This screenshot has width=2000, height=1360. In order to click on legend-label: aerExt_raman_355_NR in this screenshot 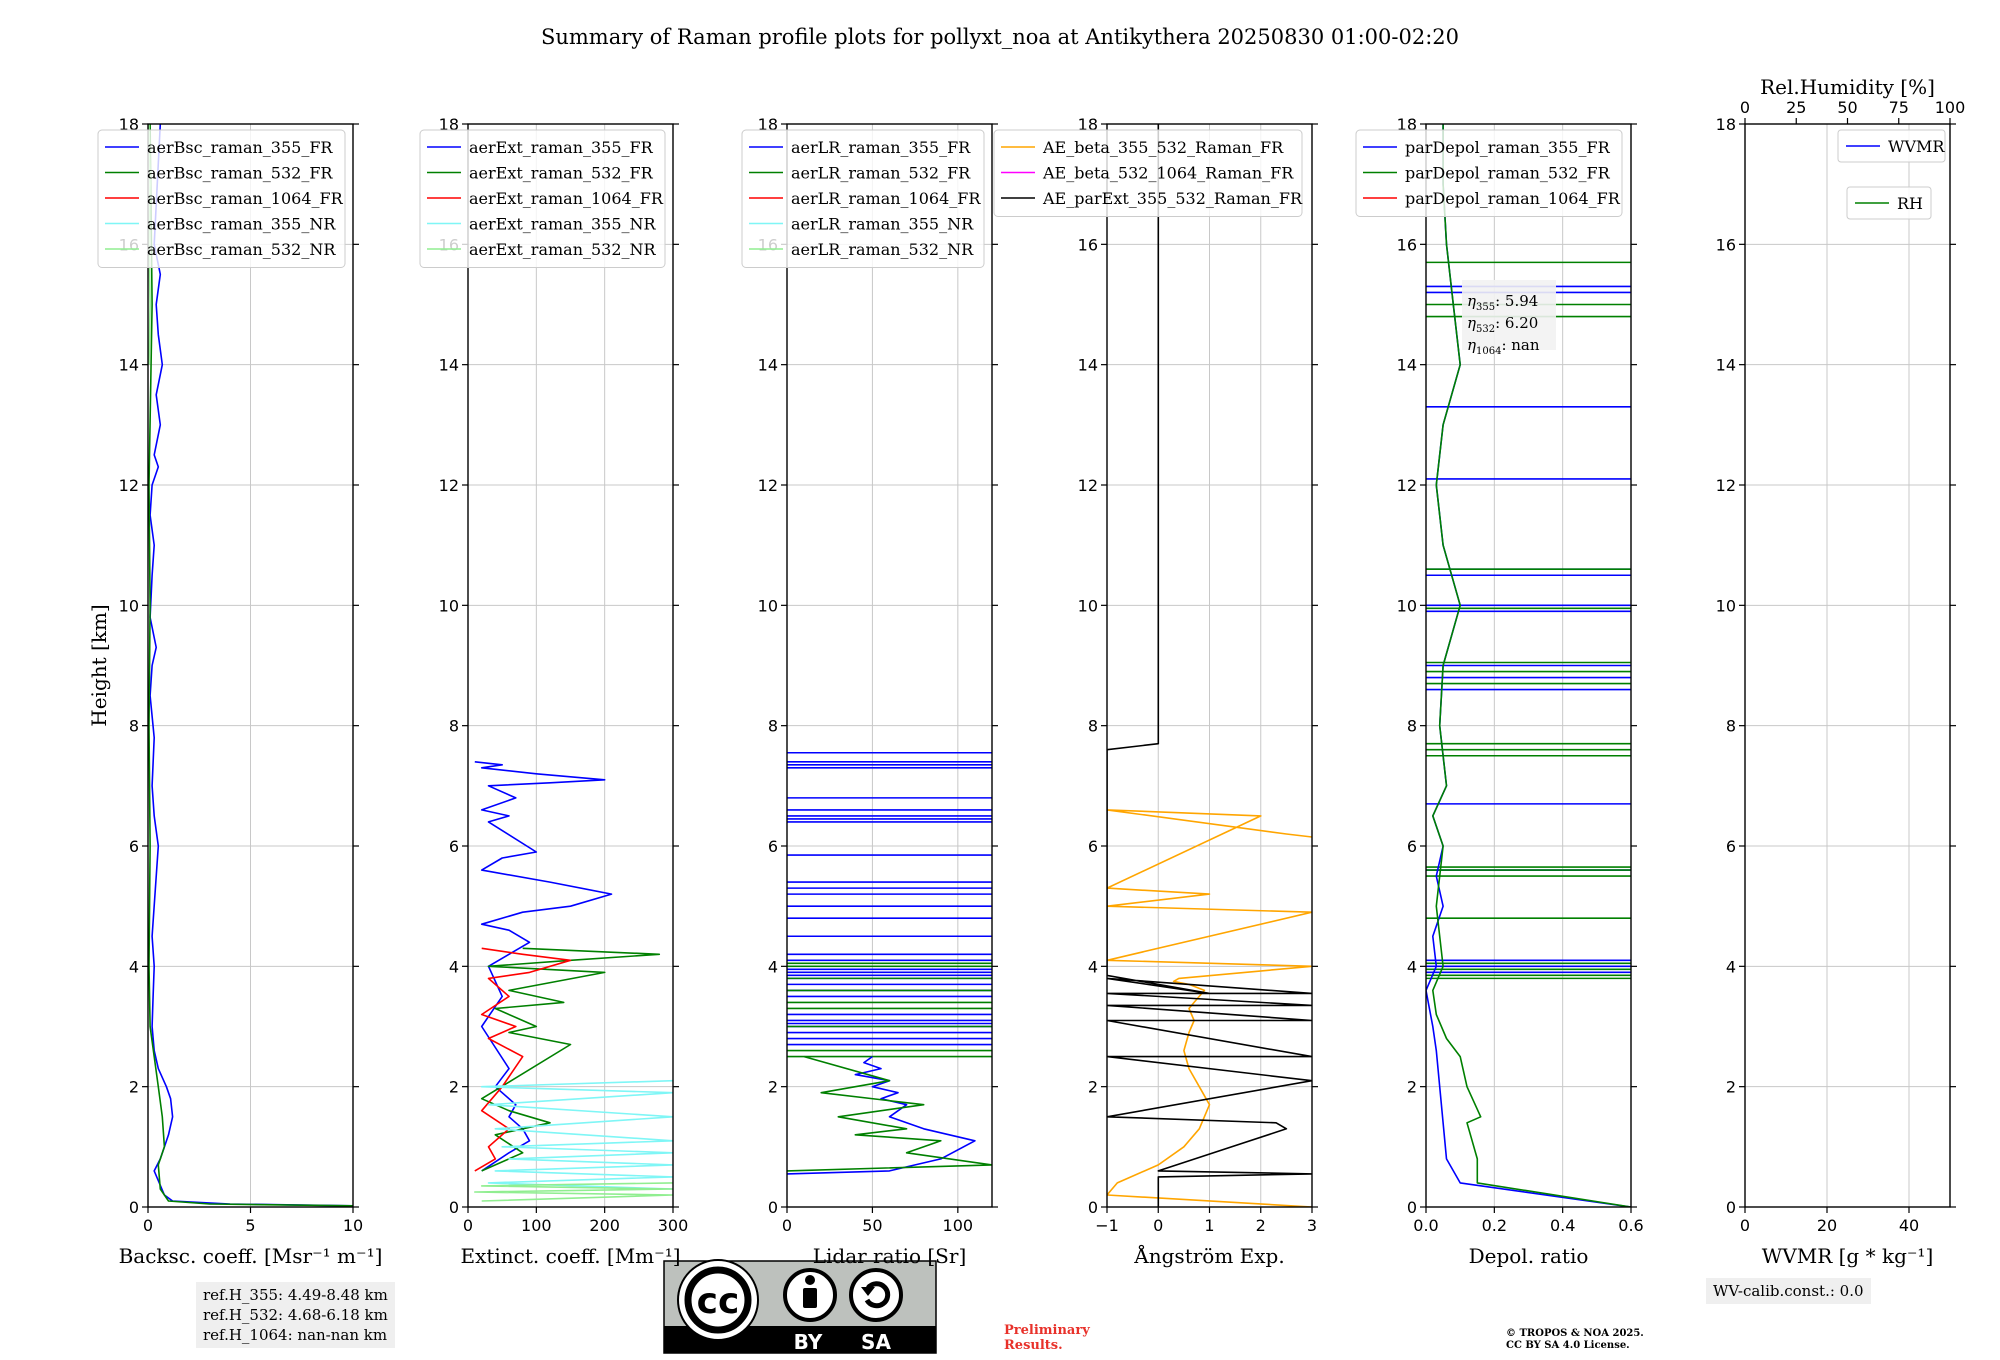, I will do `click(563, 224)`.